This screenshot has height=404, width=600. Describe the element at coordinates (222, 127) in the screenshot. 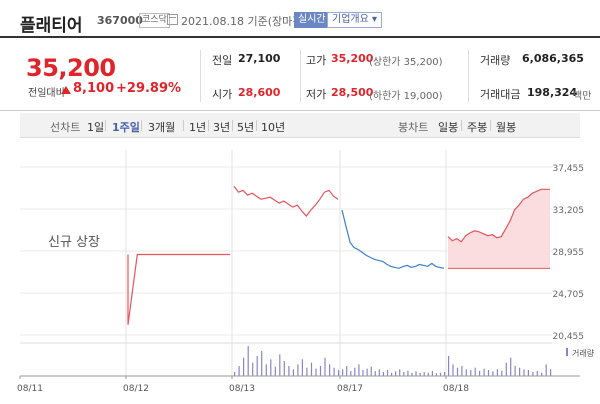

I see `tab-3y: 3년` at that location.